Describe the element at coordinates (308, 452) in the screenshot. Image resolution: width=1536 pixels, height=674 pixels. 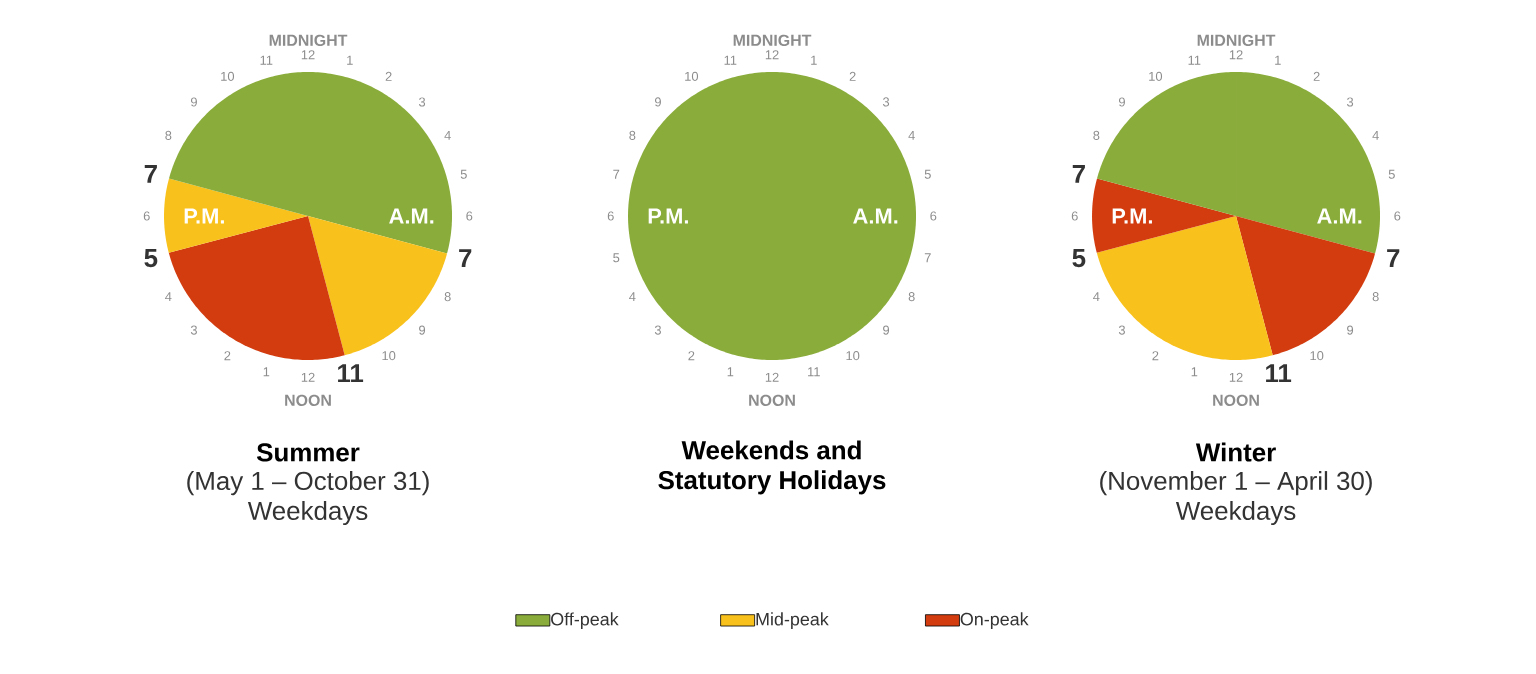
I see `text: Summer` at that location.